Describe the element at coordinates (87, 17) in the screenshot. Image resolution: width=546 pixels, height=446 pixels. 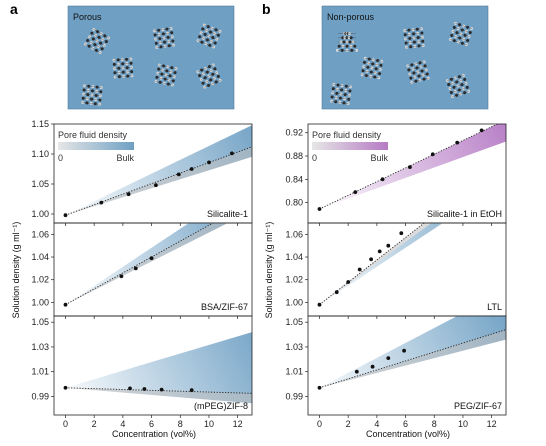
I see `schematic-a-title: Porous` at that location.